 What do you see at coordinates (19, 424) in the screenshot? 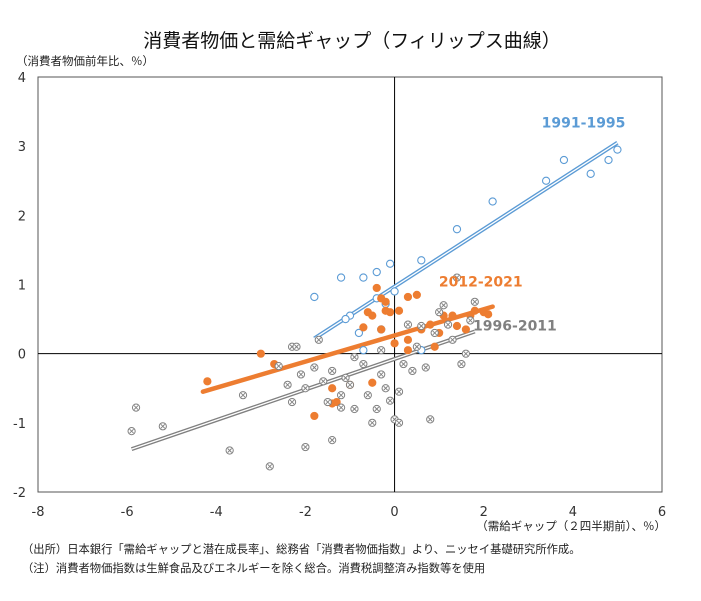
I see `y-tick-label: -1` at bounding box center [19, 424].